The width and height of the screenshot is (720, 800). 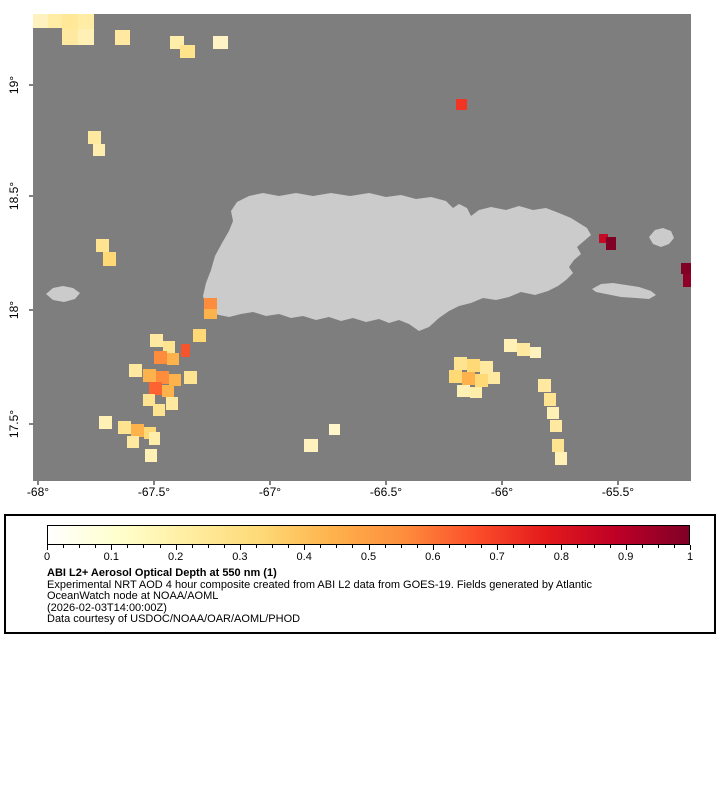 What do you see at coordinates (368, 535) in the screenshot?
I see `colorbar` at bounding box center [368, 535].